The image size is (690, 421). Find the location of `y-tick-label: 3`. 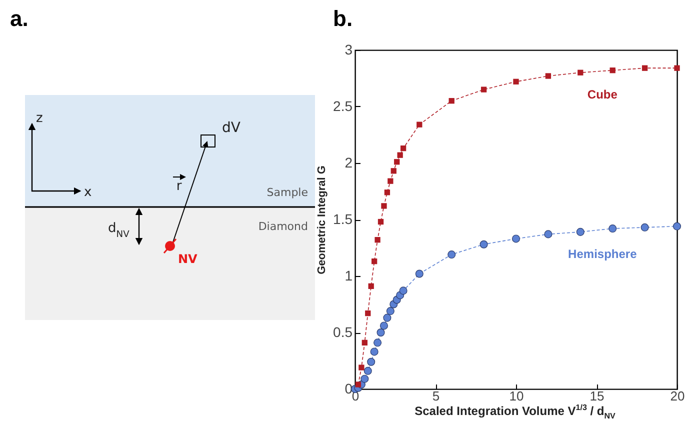

y-tick-label: 3 is located at coordinates (348, 50).